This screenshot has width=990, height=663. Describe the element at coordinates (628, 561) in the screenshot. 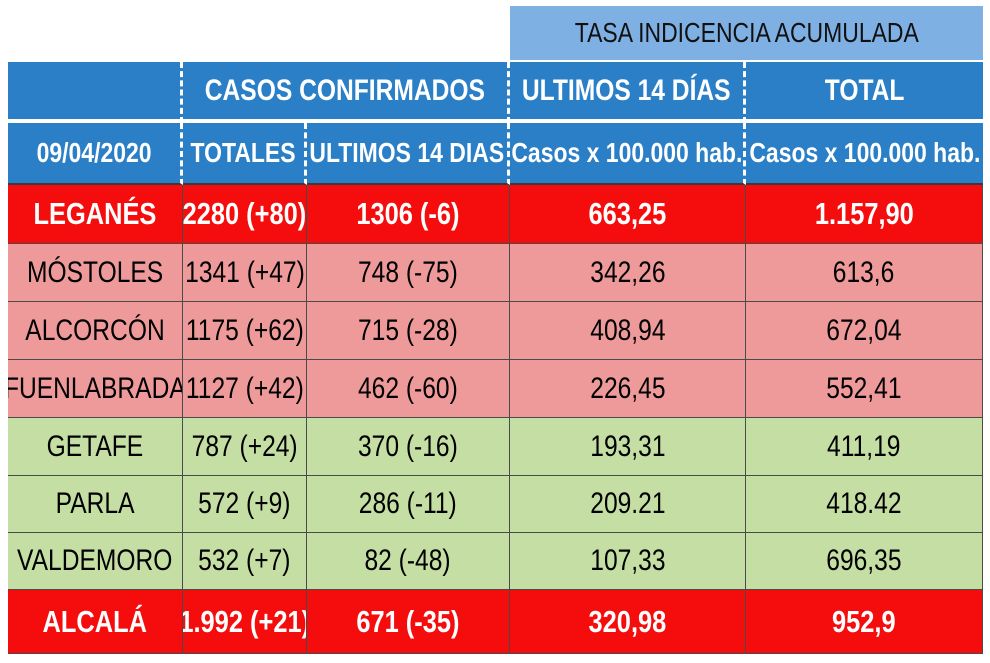

I see `tasa-14-dias-cell: 107,33` at that location.